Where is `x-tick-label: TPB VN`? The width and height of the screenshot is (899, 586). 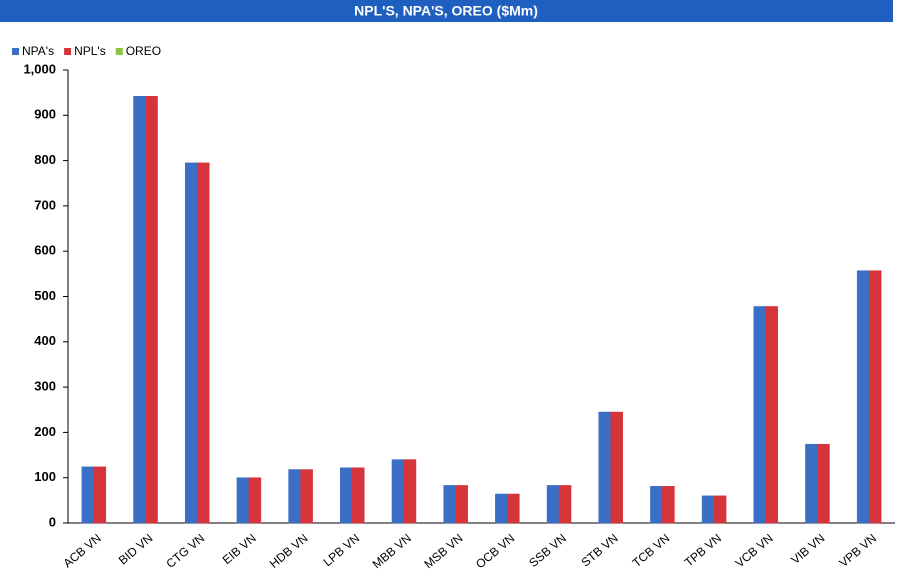 x-tick-label: TPB VN is located at coordinates (703, 550).